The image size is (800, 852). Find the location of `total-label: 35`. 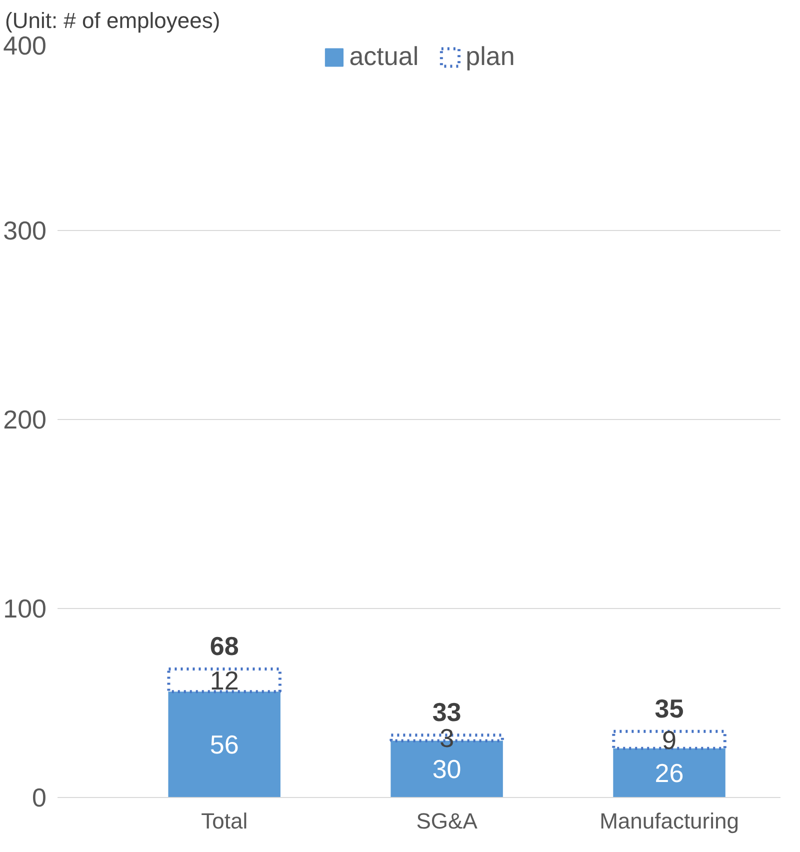

total-label: 35 is located at coordinates (669, 708).